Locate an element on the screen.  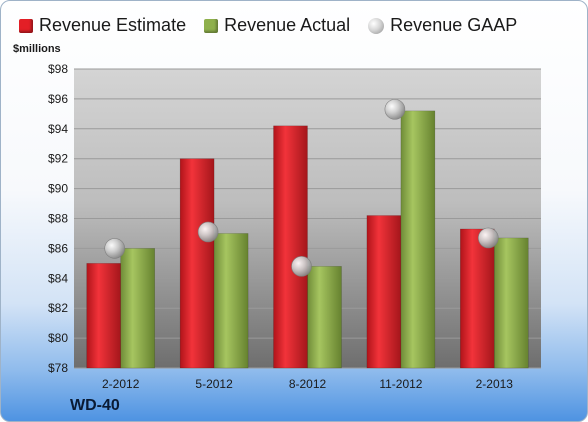
legend-item-actual: Revenue Actual is located at coordinates (277, 25).